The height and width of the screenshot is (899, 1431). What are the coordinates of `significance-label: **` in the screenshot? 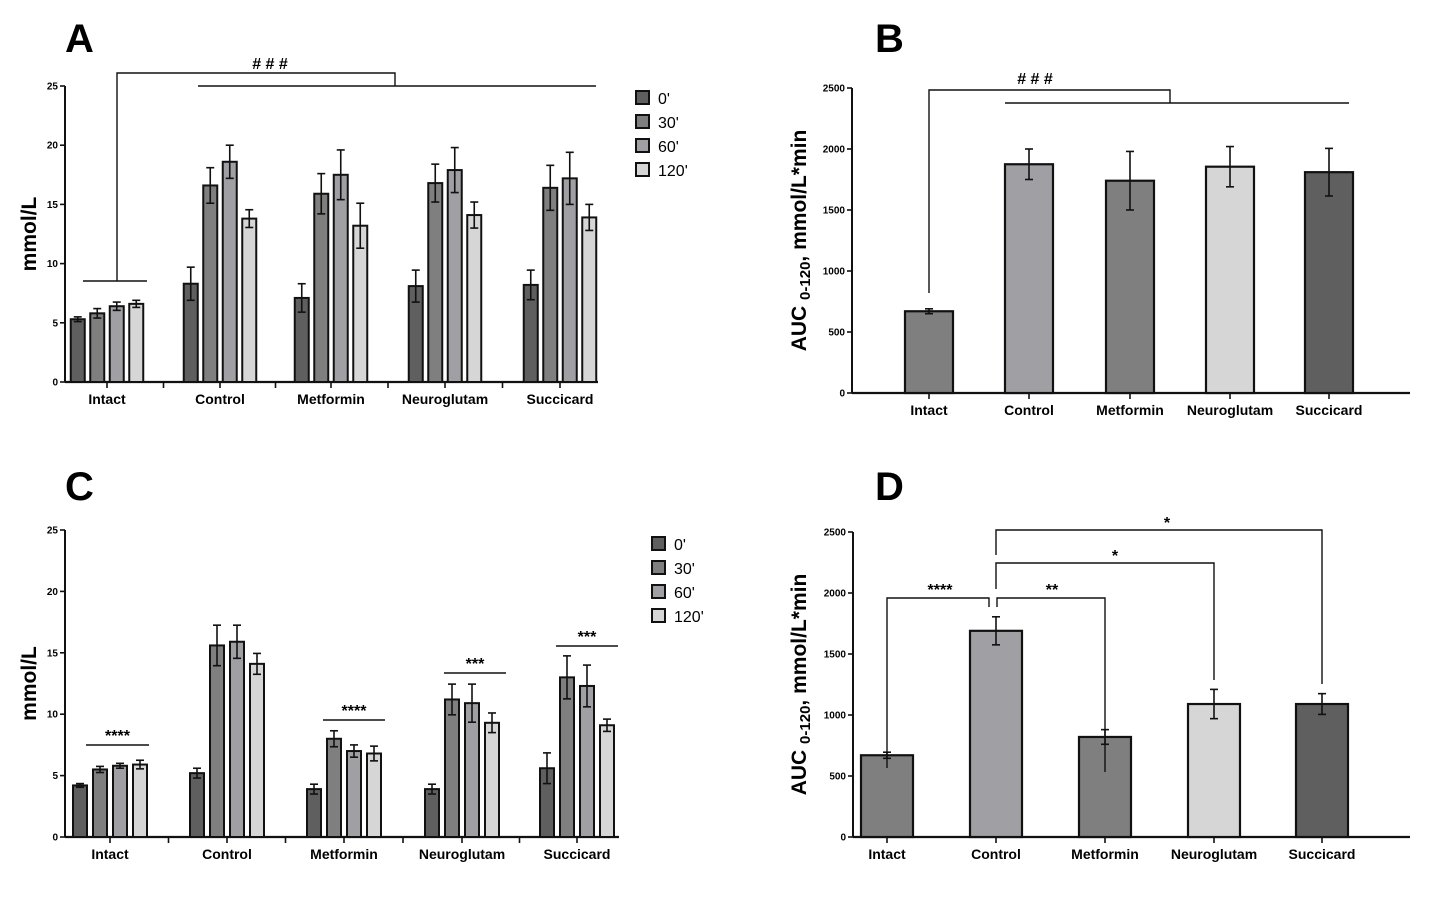 It's located at (1052, 590).